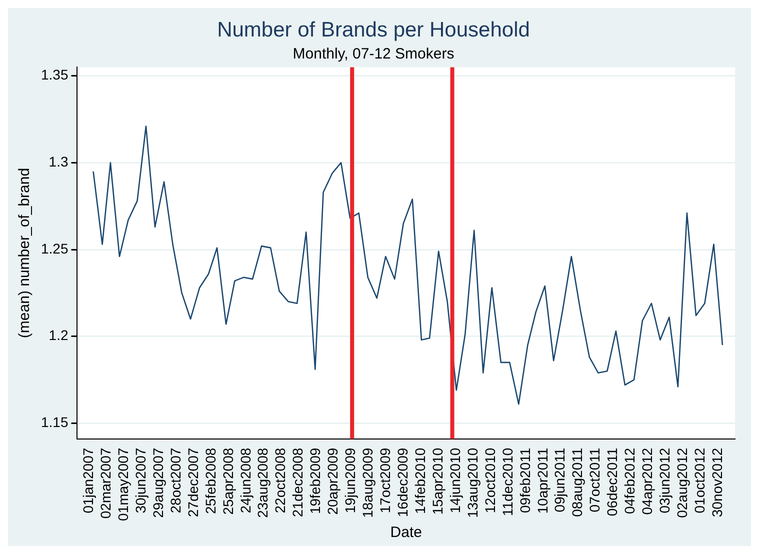 The image size is (759, 554). Describe the element at coordinates (700, 481) in the screenshot. I see `x-tick-label: 01oct2012` at that location.